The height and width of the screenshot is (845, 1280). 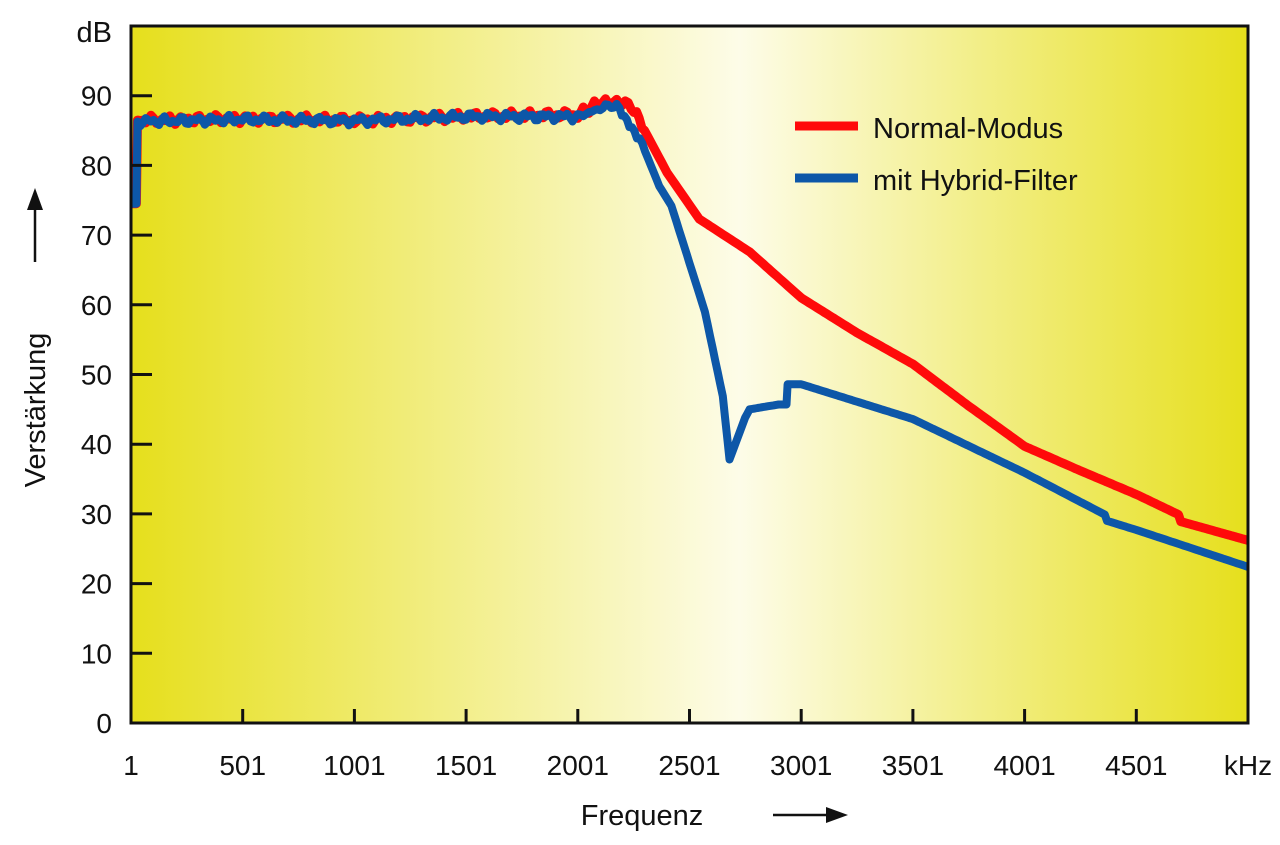 I want to click on legend-label-normal: Normal-Modus, so click(x=968, y=129).